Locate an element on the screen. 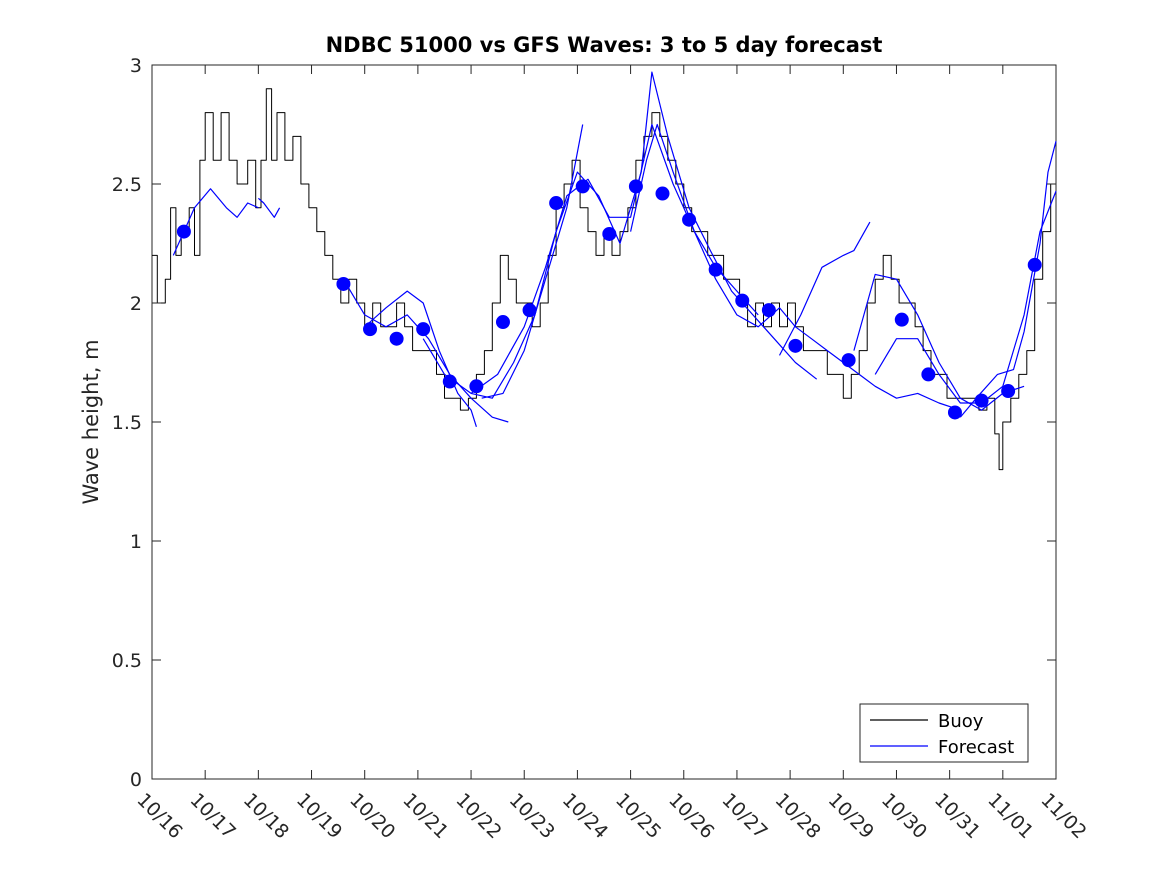 The width and height of the screenshot is (1167, 875). y-tick-label: 0.5 is located at coordinates (127, 661).